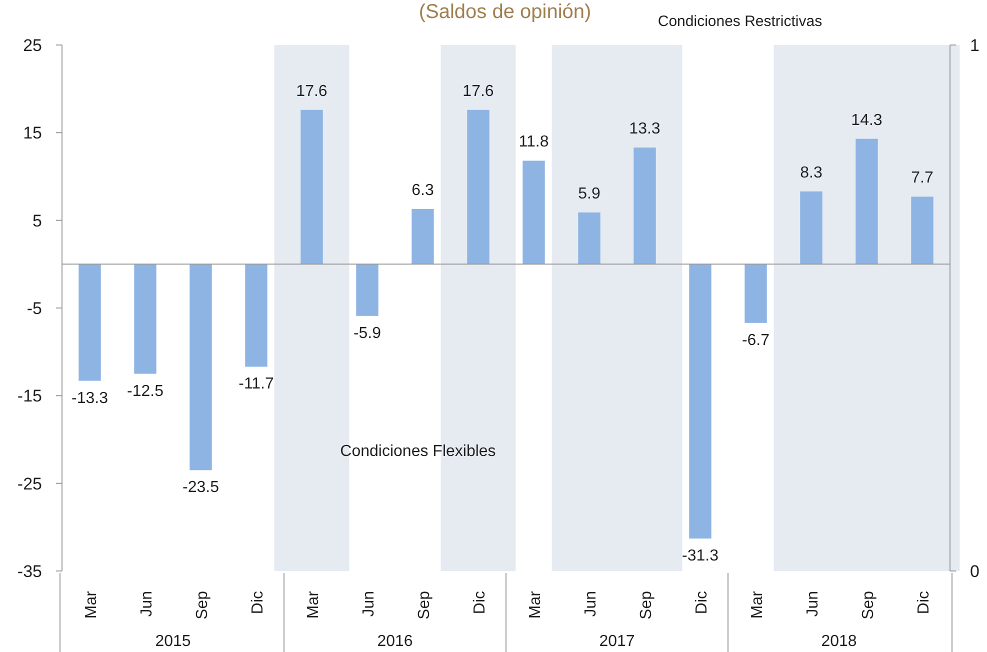 This screenshot has width=987, height=652. Describe the element at coordinates (423, 190) in the screenshot. I see `data-label: 6.3` at that location.